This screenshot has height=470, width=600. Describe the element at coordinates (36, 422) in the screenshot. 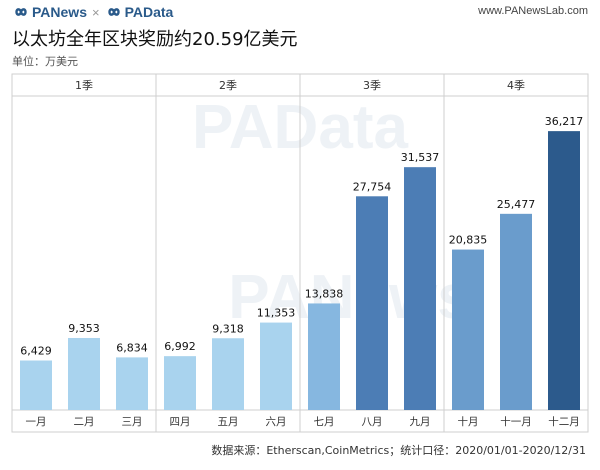

I see `x-tick-label: 一月` at that location.